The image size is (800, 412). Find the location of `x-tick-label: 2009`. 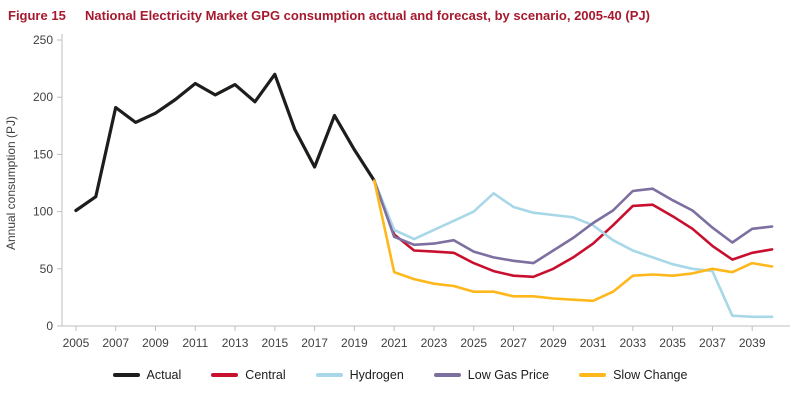

x-tick-label: 2009 is located at coordinates (155, 343).